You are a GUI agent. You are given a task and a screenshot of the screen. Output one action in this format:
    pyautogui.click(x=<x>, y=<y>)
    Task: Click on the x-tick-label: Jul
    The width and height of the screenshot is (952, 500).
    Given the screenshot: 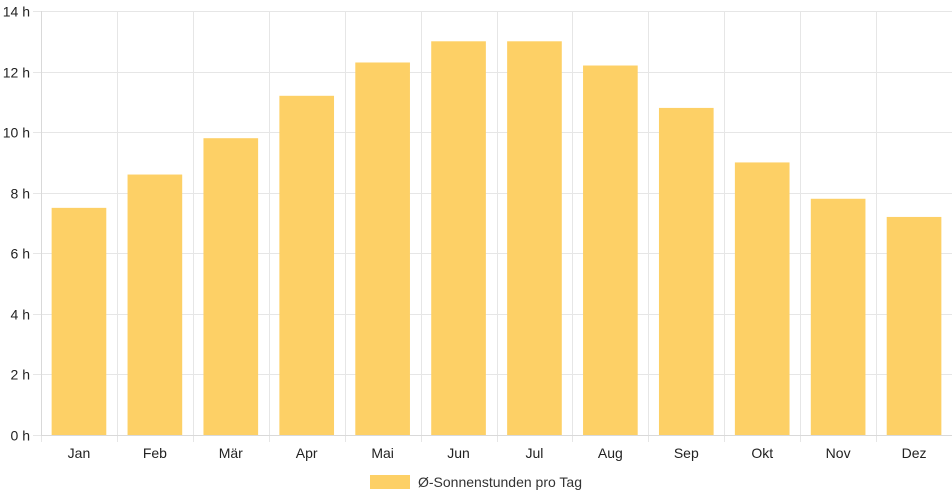 What is the action you would take?
    pyautogui.click(x=535, y=453)
    